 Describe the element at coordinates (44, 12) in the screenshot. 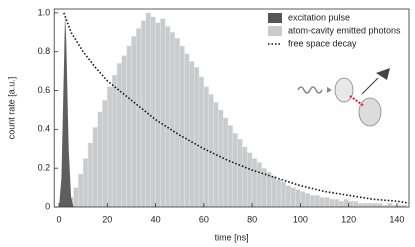

I see `y-tick-label: 1.0` at that location.